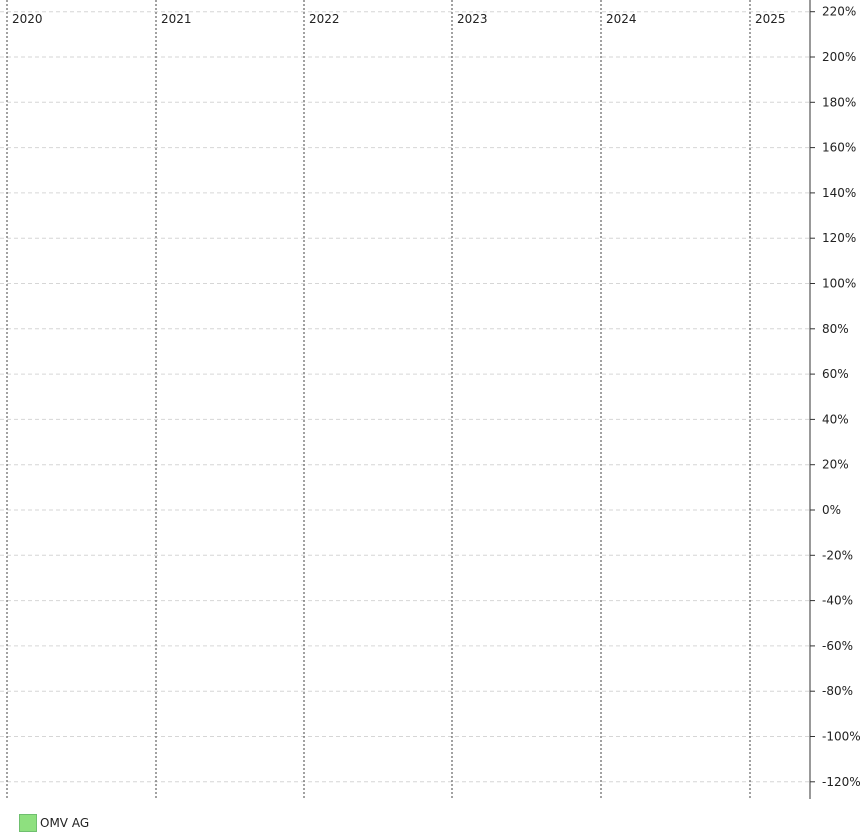 This screenshot has width=862, height=839. What do you see at coordinates (835, 374) in the screenshot?
I see `y-tick-label: 60%` at bounding box center [835, 374].